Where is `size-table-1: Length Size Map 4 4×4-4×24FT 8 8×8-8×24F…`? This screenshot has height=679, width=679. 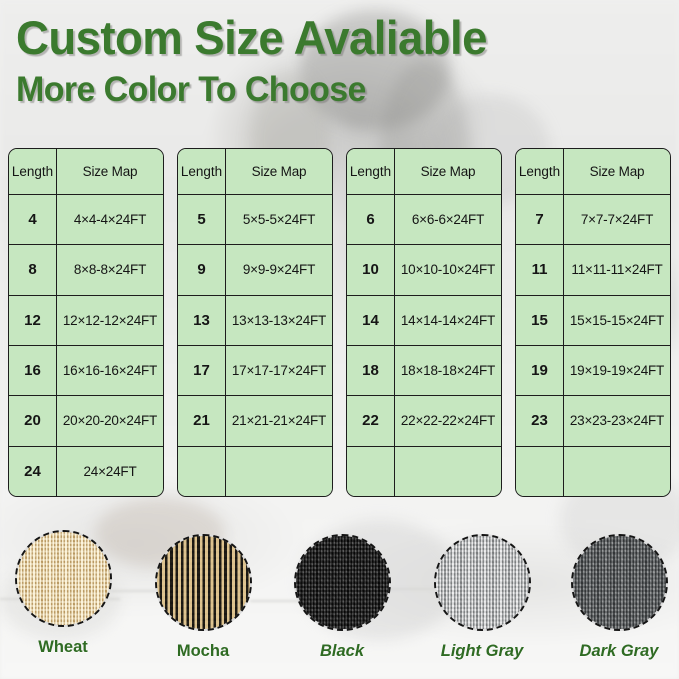
size-table-1: Length Size Map 4 4×4-4×24FT 8 8×8-8×24F… is located at coordinates (86, 322).